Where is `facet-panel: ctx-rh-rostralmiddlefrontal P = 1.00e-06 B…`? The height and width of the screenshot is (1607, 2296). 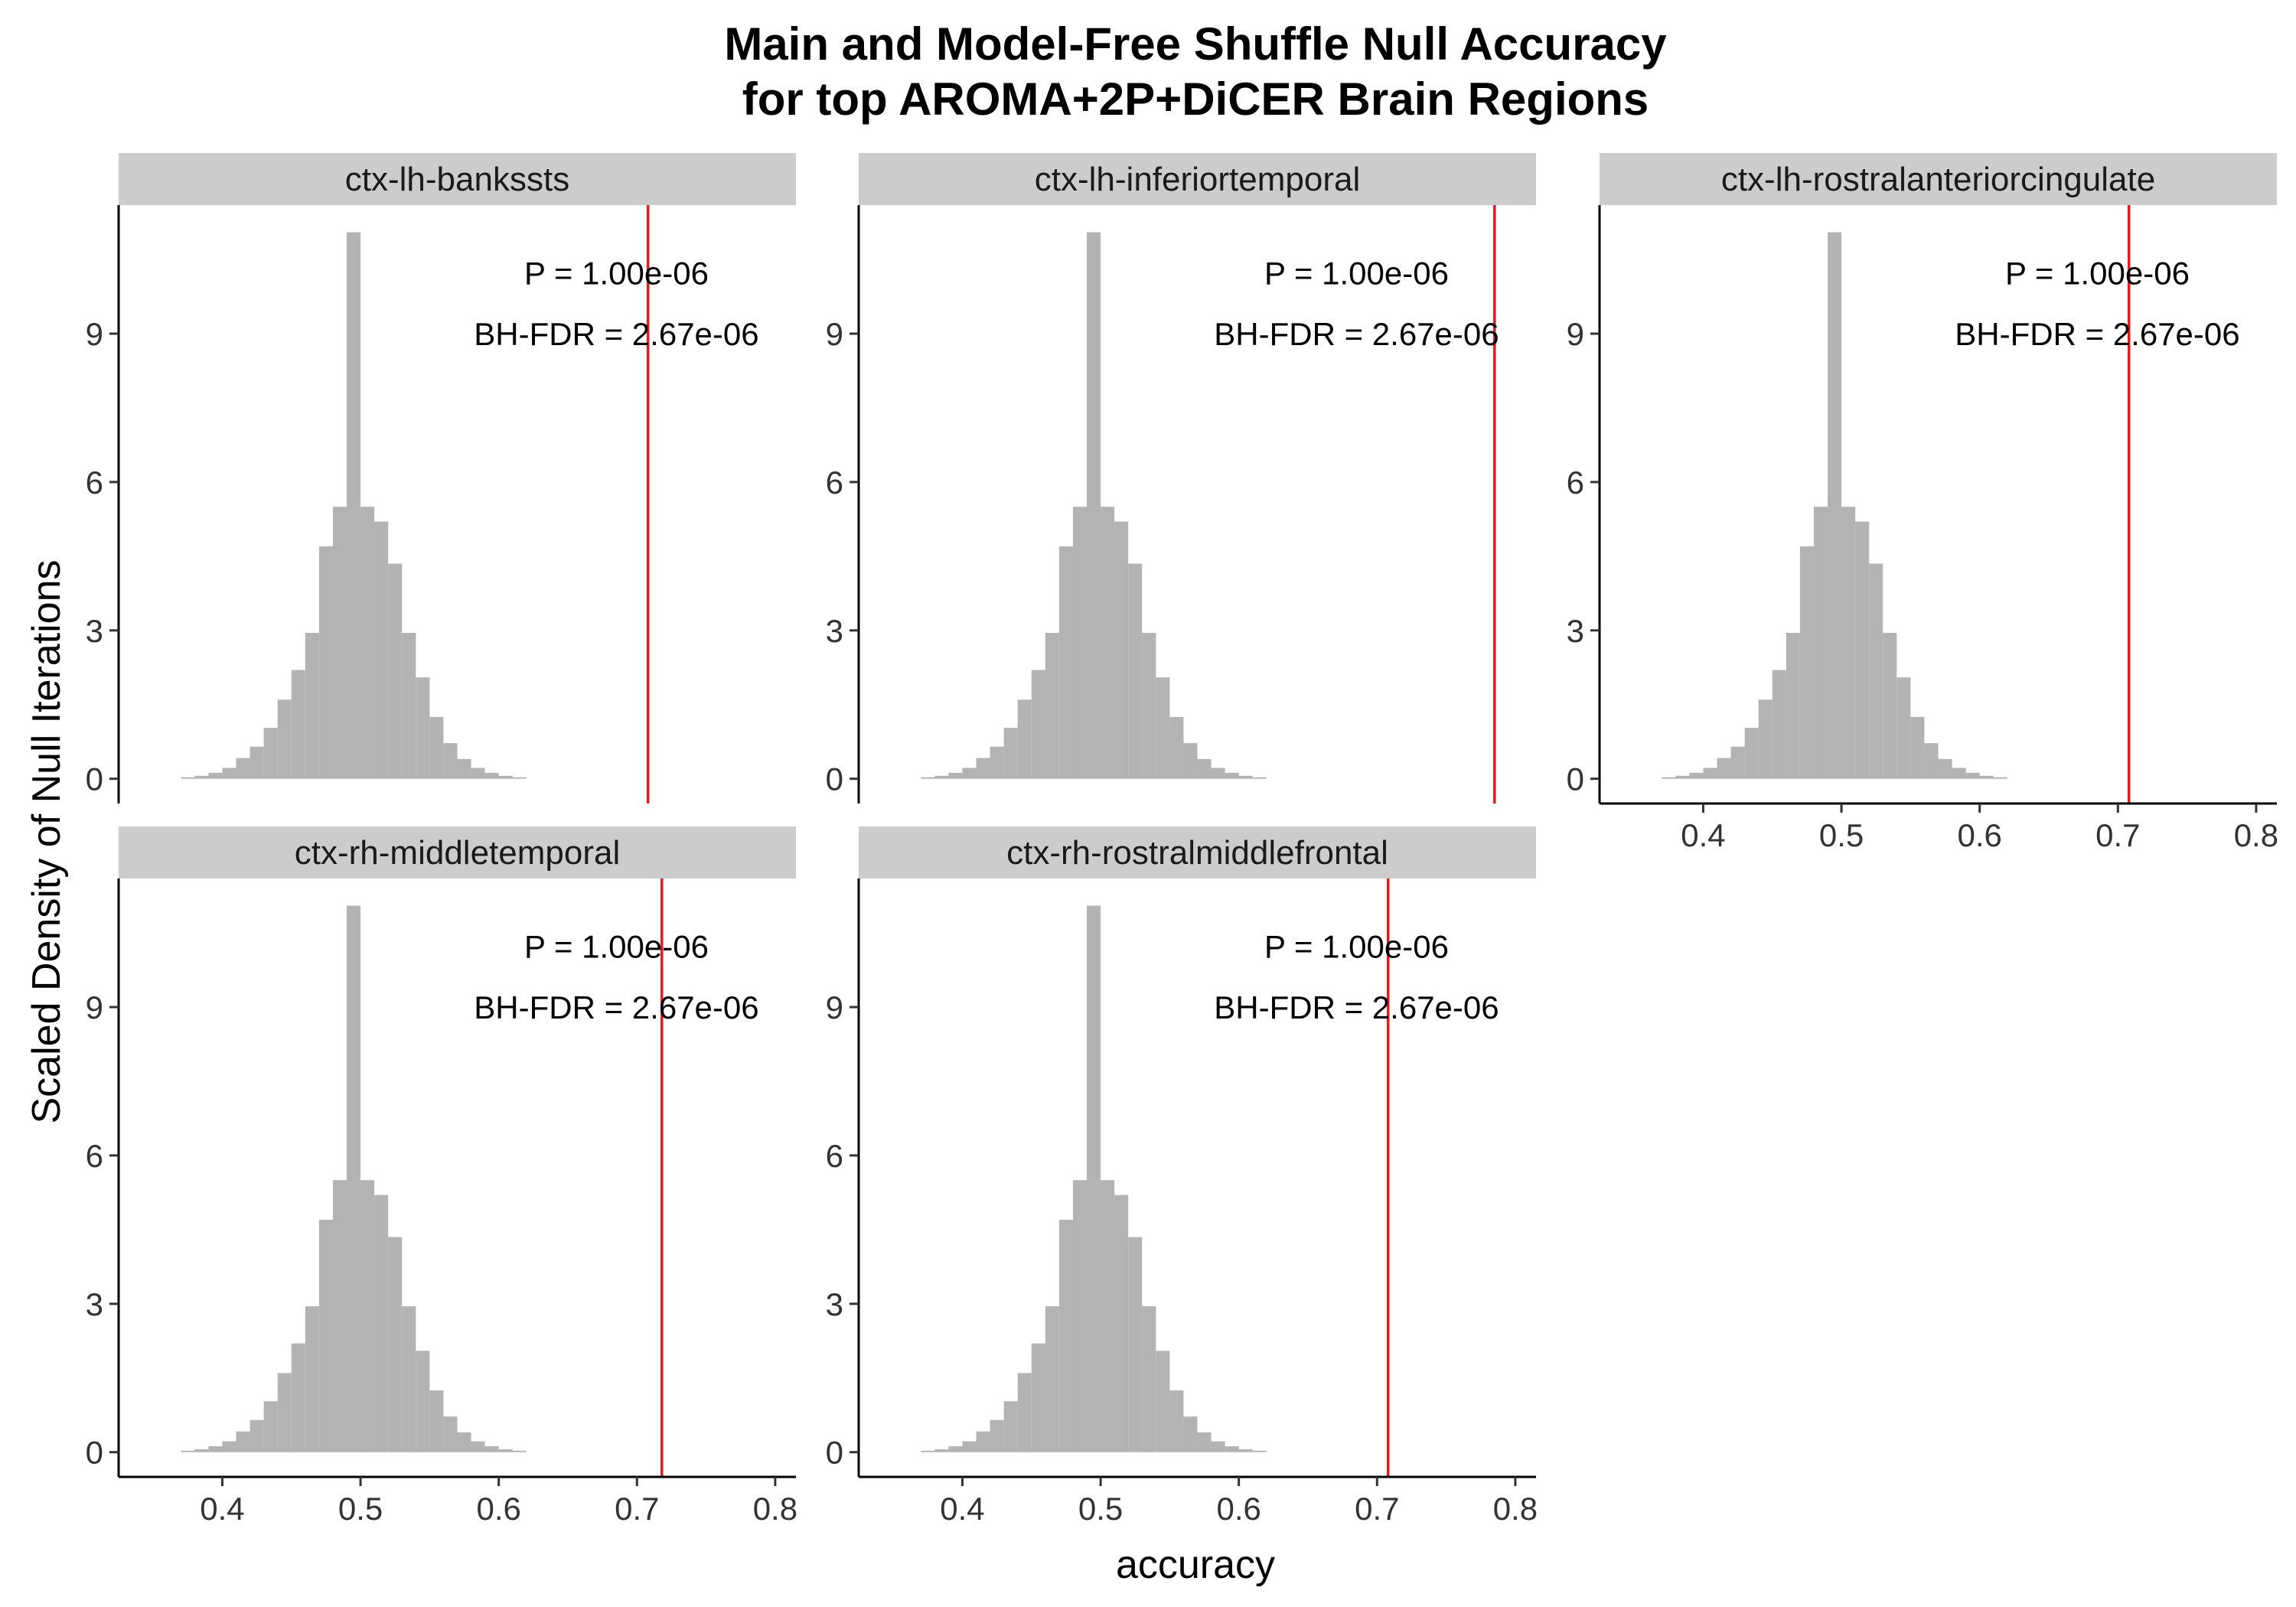
facet-panel: ctx-rh-rostralmiddlefrontal P = 1.00e-06 B… is located at coordinates (1182, 1176).